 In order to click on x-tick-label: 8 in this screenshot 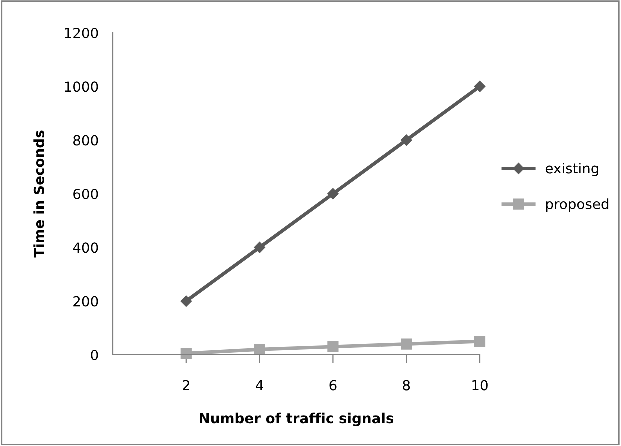, I will do `click(406, 385)`.